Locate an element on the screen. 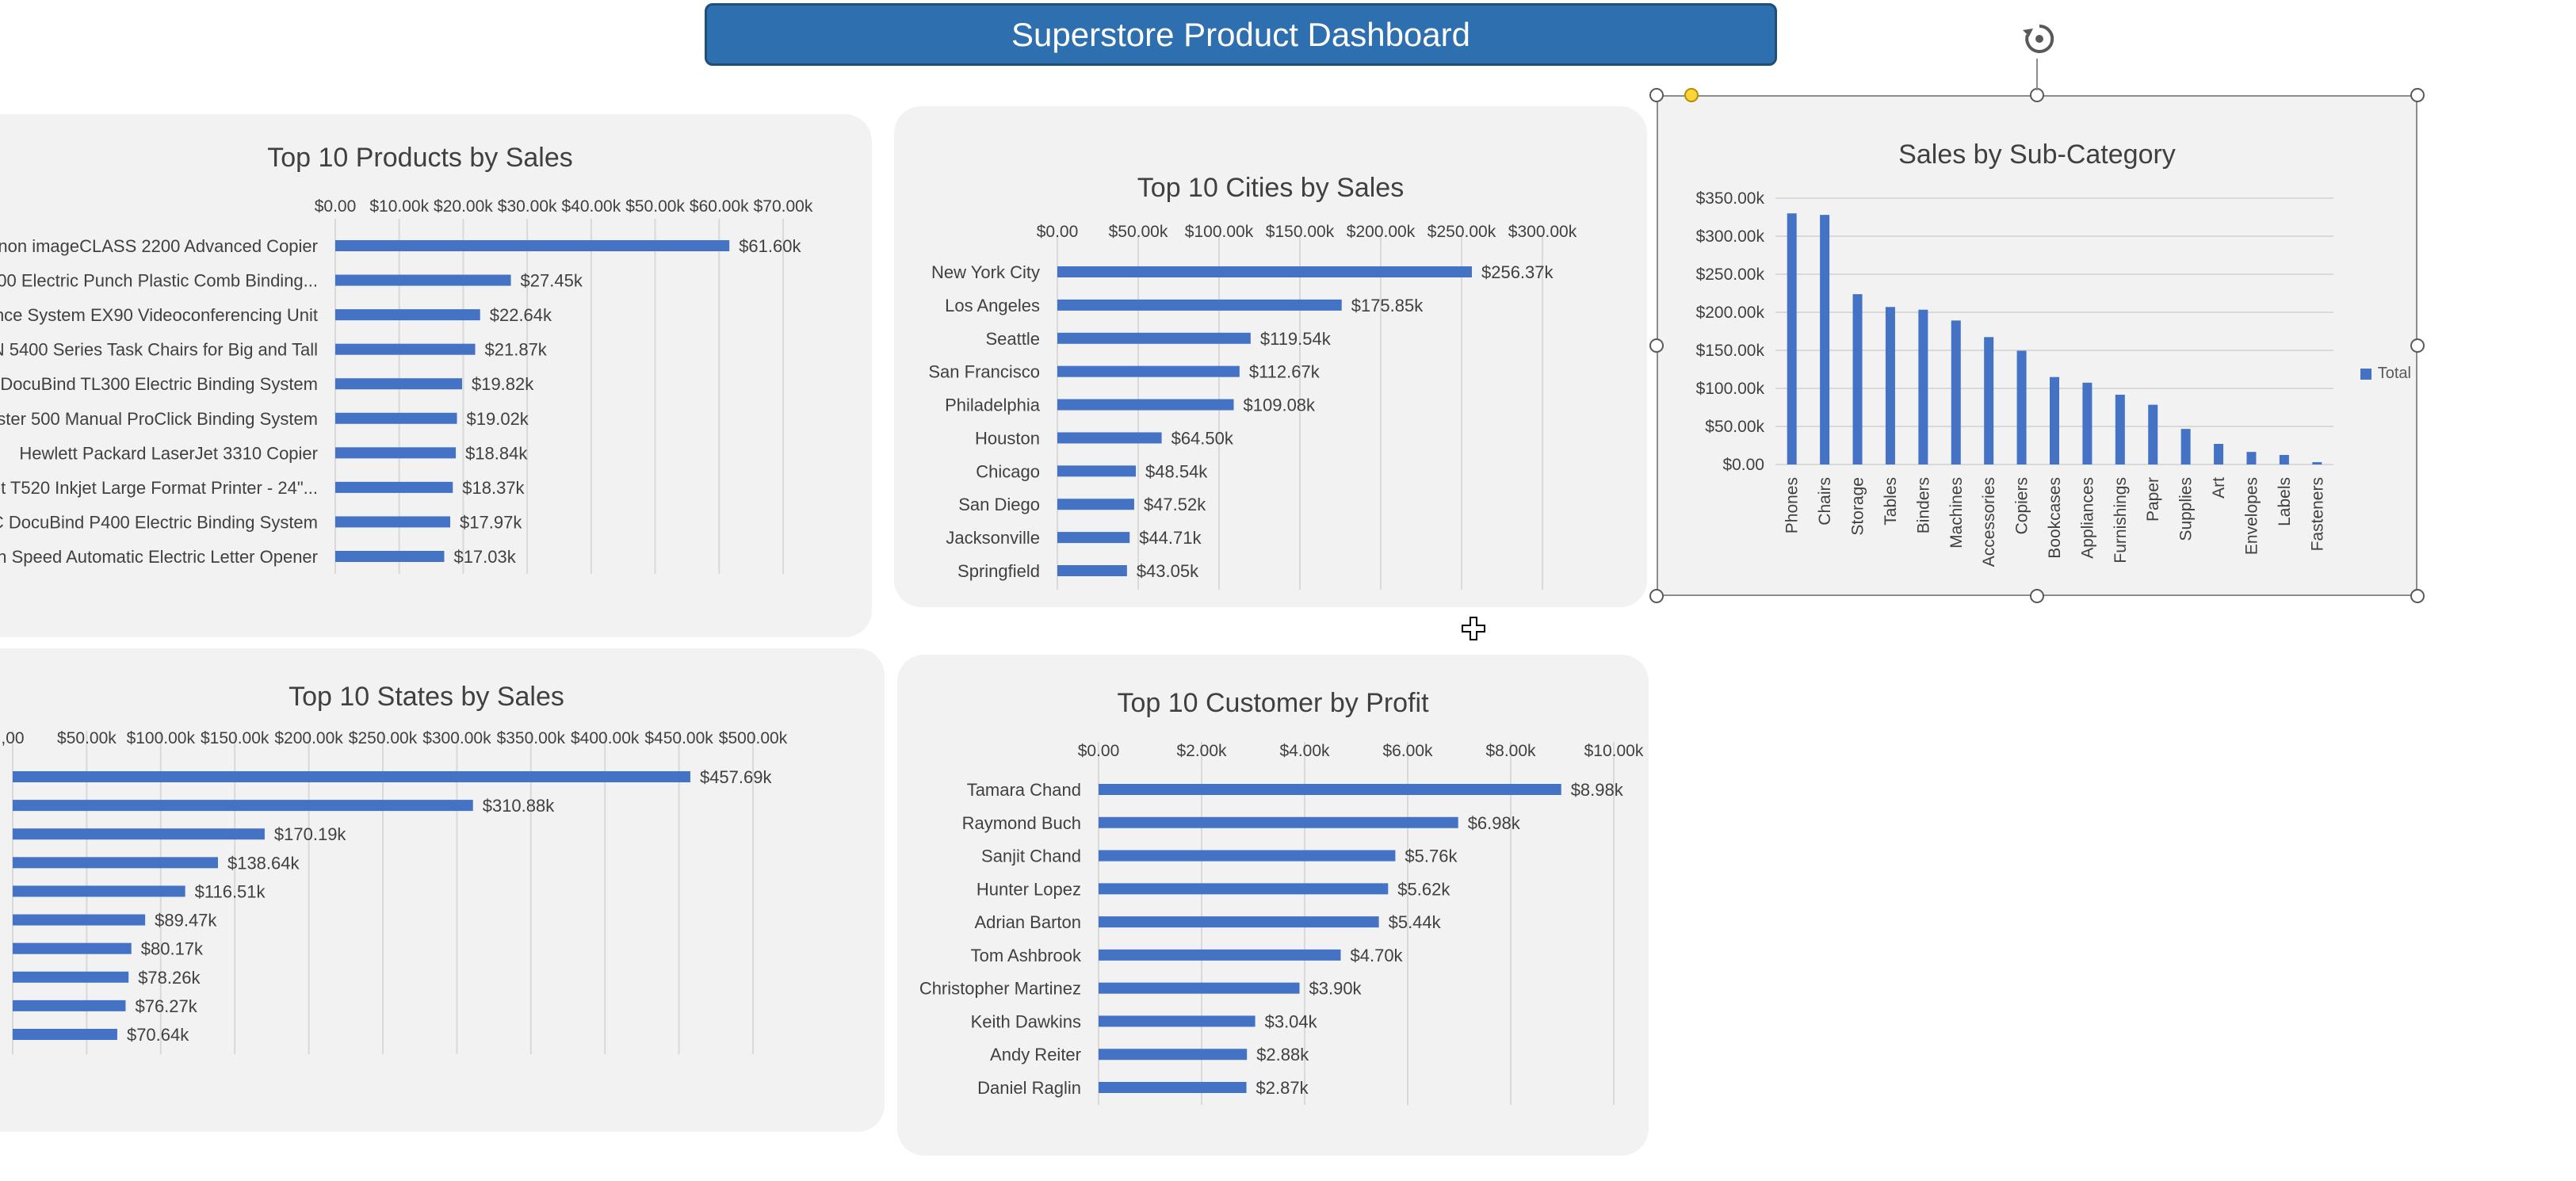 This screenshot has height=1181, width=2576. category-label: Art is located at coordinates (2219, 488).